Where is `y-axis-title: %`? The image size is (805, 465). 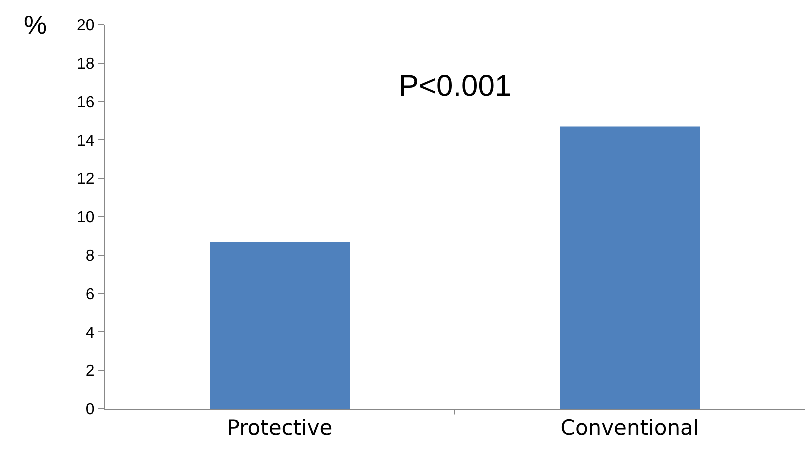 y-axis-title: % is located at coordinates (36, 25).